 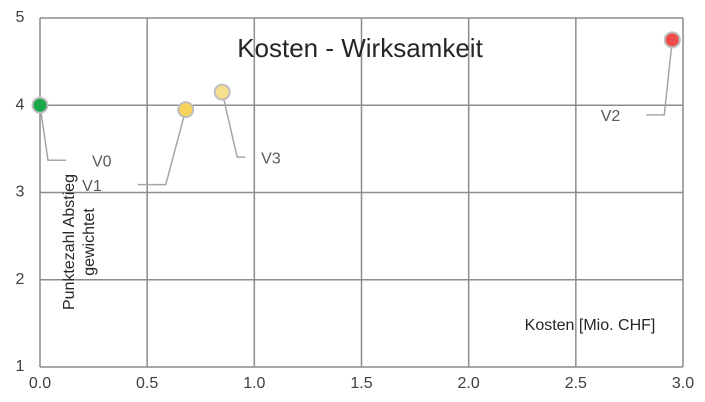 I want to click on y-tick-label: 5, so click(x=20, y=17).